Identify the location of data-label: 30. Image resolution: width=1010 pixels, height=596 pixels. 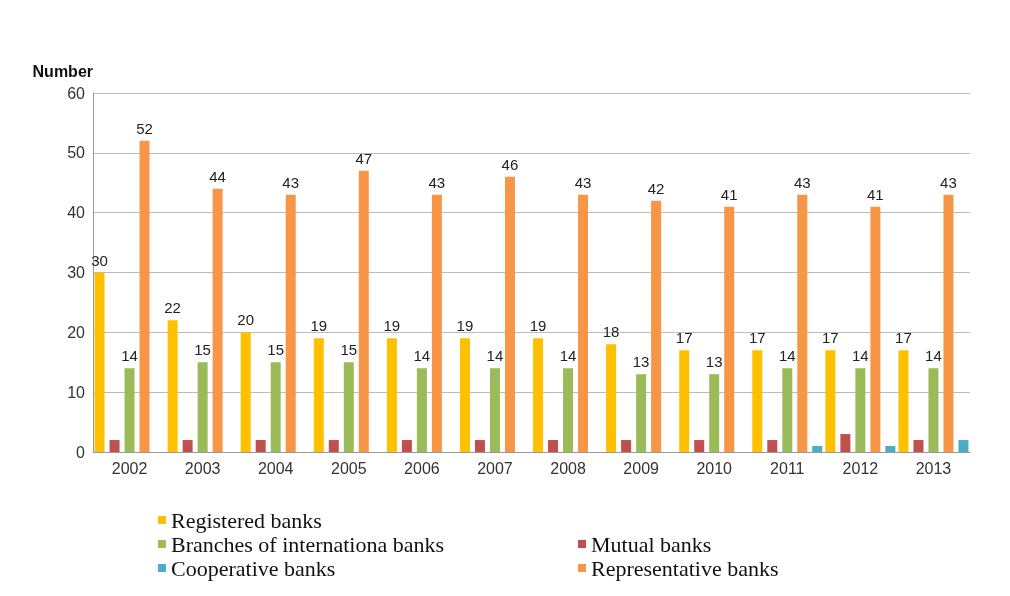
(99, 260).